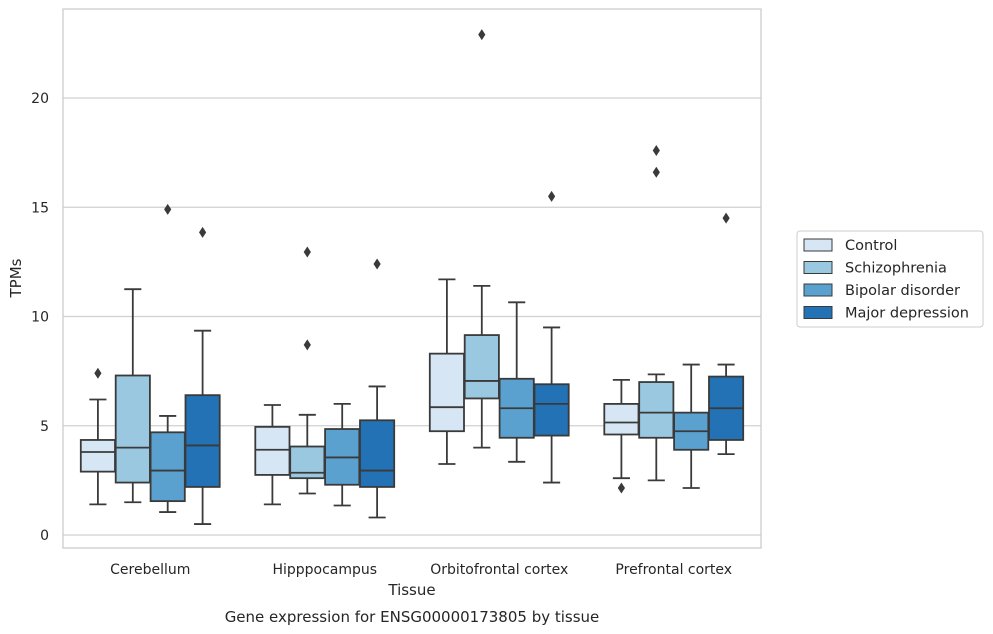 Image resolution: width=993 pixels, height=634 pixels. What do you see at coordinates (871, 246) in the screenshot?
I see `legend-label: Control` at bounding box center [871, 246].